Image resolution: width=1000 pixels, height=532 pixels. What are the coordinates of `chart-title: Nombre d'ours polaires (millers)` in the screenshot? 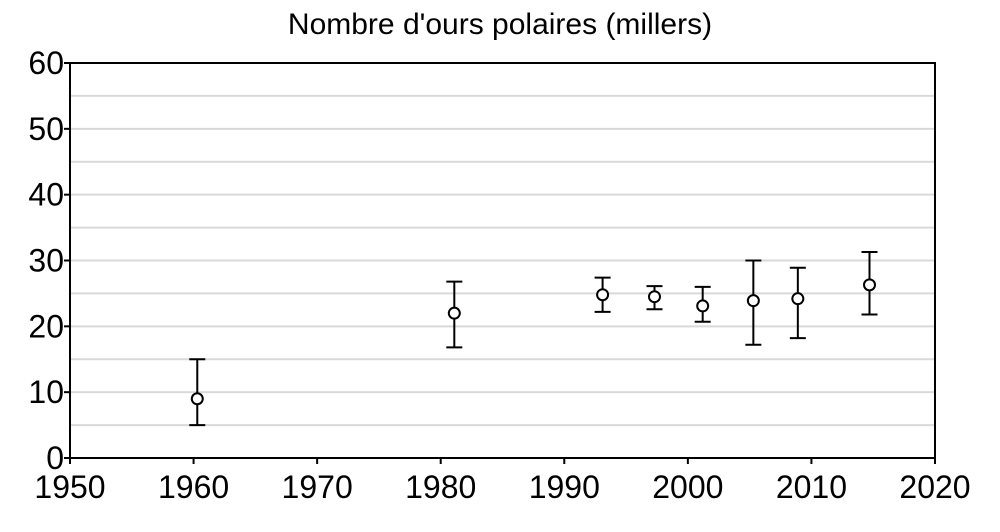 It's located at (500, 24).